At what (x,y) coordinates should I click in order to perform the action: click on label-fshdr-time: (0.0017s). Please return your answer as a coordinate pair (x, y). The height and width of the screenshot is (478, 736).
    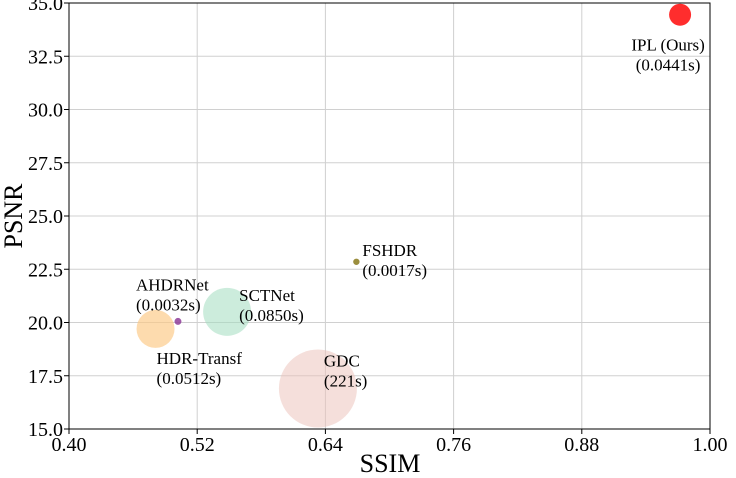
    Looking at the image, I should click on (394, 270).